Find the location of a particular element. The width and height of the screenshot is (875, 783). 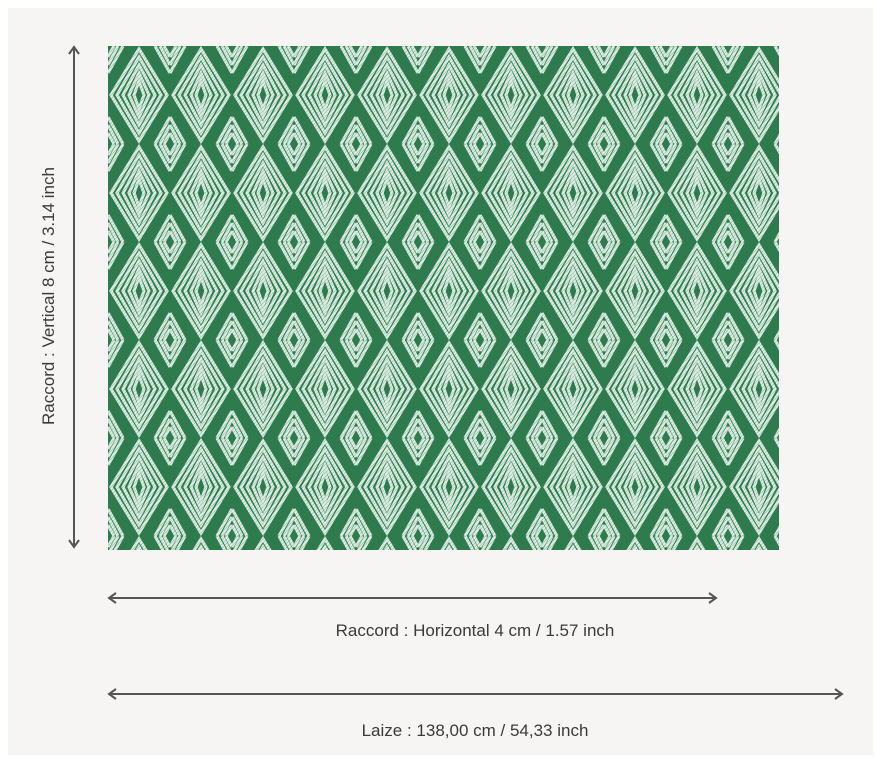

fabric-width-label: Laize : 138,00 cm / 54,33 inch is located at coordinates (475, 730).